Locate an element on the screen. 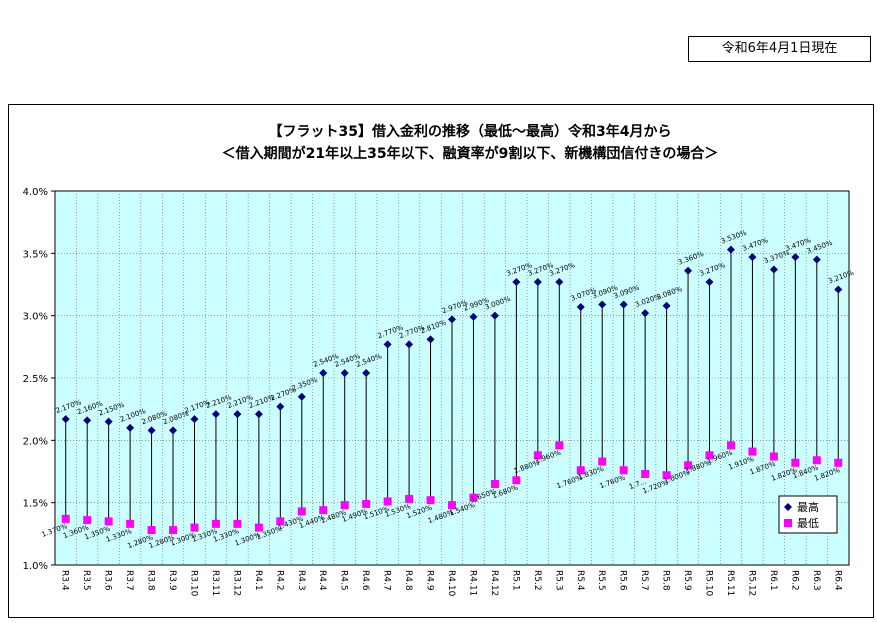 This screenshot has height=623, width=877. x-tick-label: R5.5 is located at coordinates (601, 580).